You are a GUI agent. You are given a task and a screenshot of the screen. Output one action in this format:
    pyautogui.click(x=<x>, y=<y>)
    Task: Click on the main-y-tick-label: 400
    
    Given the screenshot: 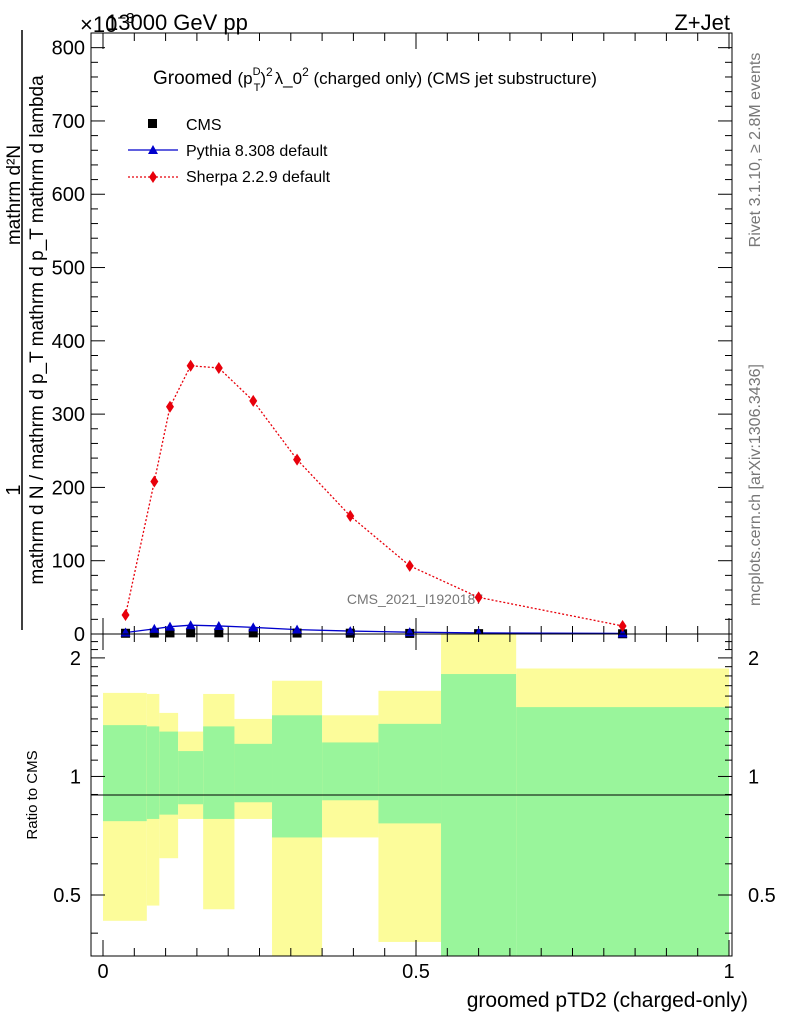 What is the action you would take?
    pyautogui.click(x=68, y=342)
    